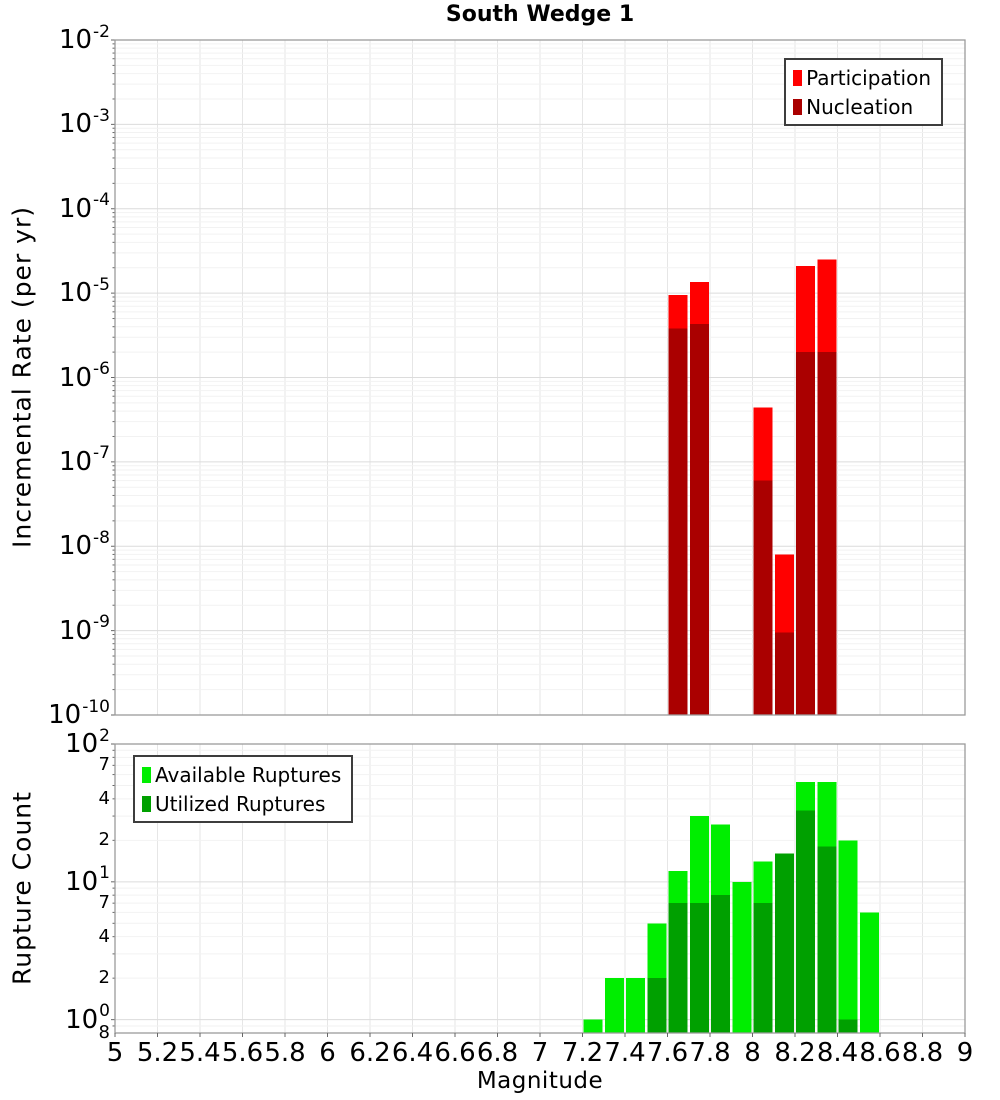 The width and height of the screenshot is (1000, 1100). What do you see at coordinates (880, 1053) in the screenshot?
I see `x-tick-label: 8.6` at bounding box center [880, 1053].